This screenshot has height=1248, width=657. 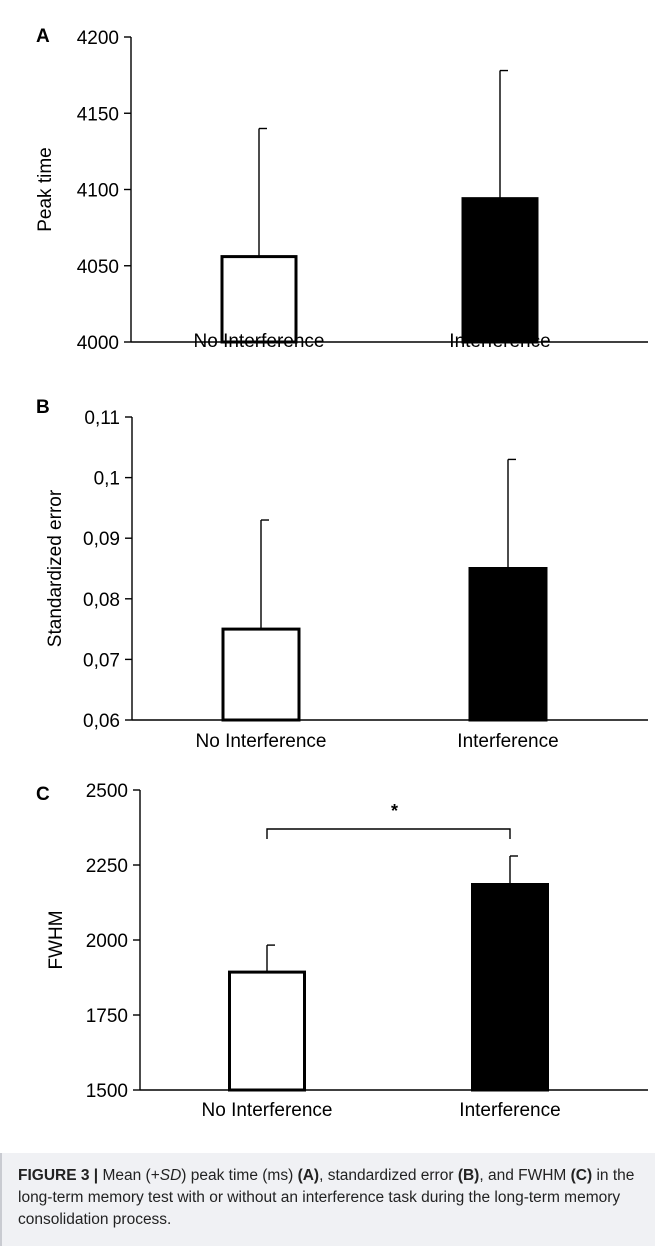 What do you see at coordinates (107, 941) in the screenshot?
I see `y-tick-label: 2000` at bounding box center [107, 941].